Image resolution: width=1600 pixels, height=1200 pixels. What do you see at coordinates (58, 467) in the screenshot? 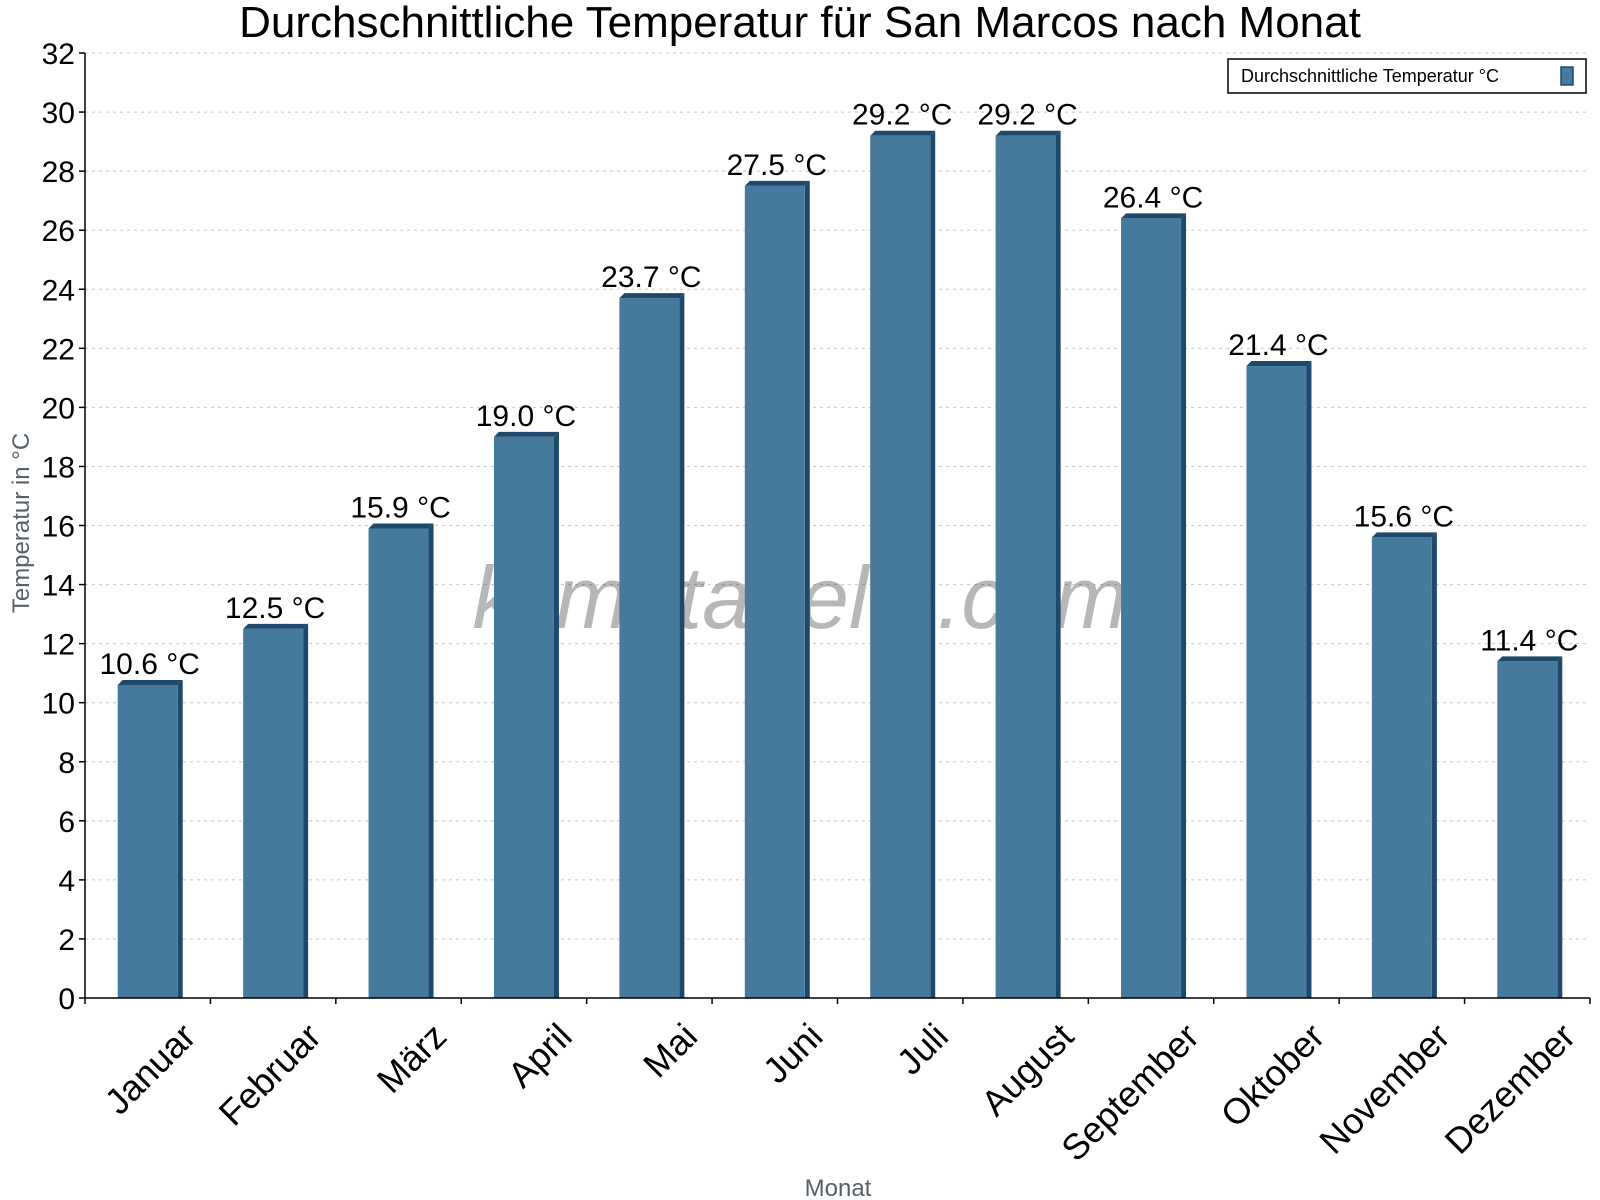
I see `y-tick-label: 18` at bounding box center [58, 467].